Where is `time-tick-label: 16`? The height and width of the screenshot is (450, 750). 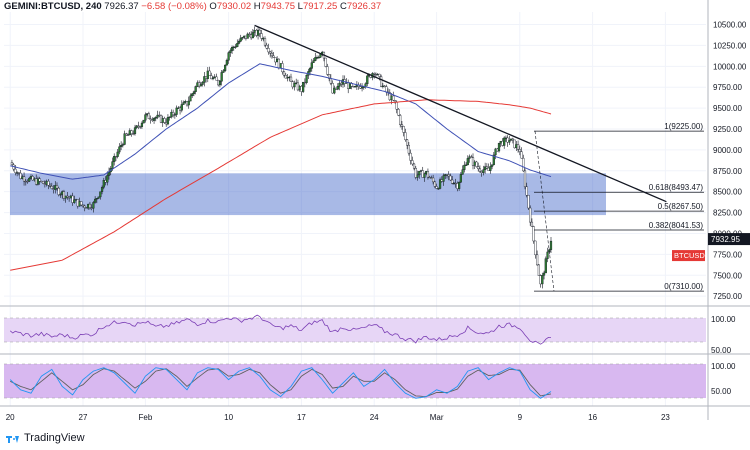 time-tick-label: 16 is located at coordinates (592, 417).